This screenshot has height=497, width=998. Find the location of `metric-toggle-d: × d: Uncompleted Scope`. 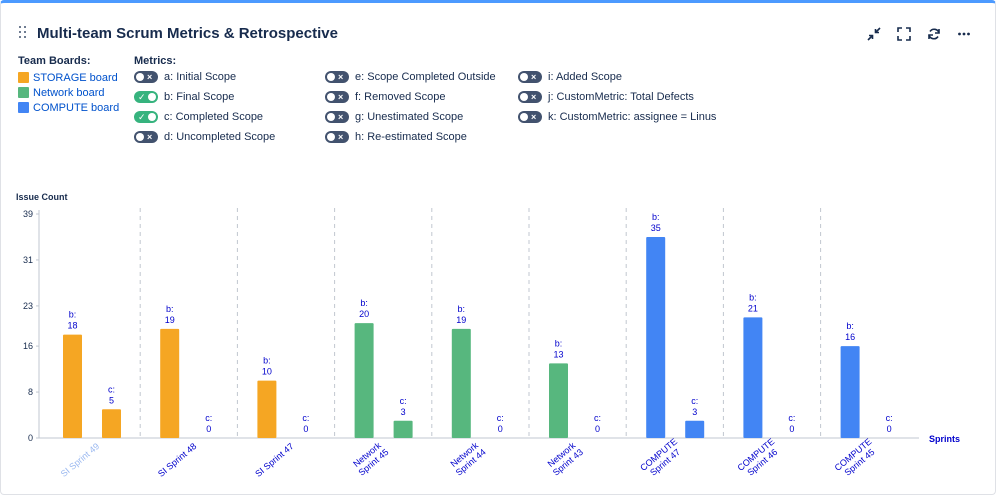

metric-toggle-d: × d: Uncompleted Scope is located at coordinates (204, 137).